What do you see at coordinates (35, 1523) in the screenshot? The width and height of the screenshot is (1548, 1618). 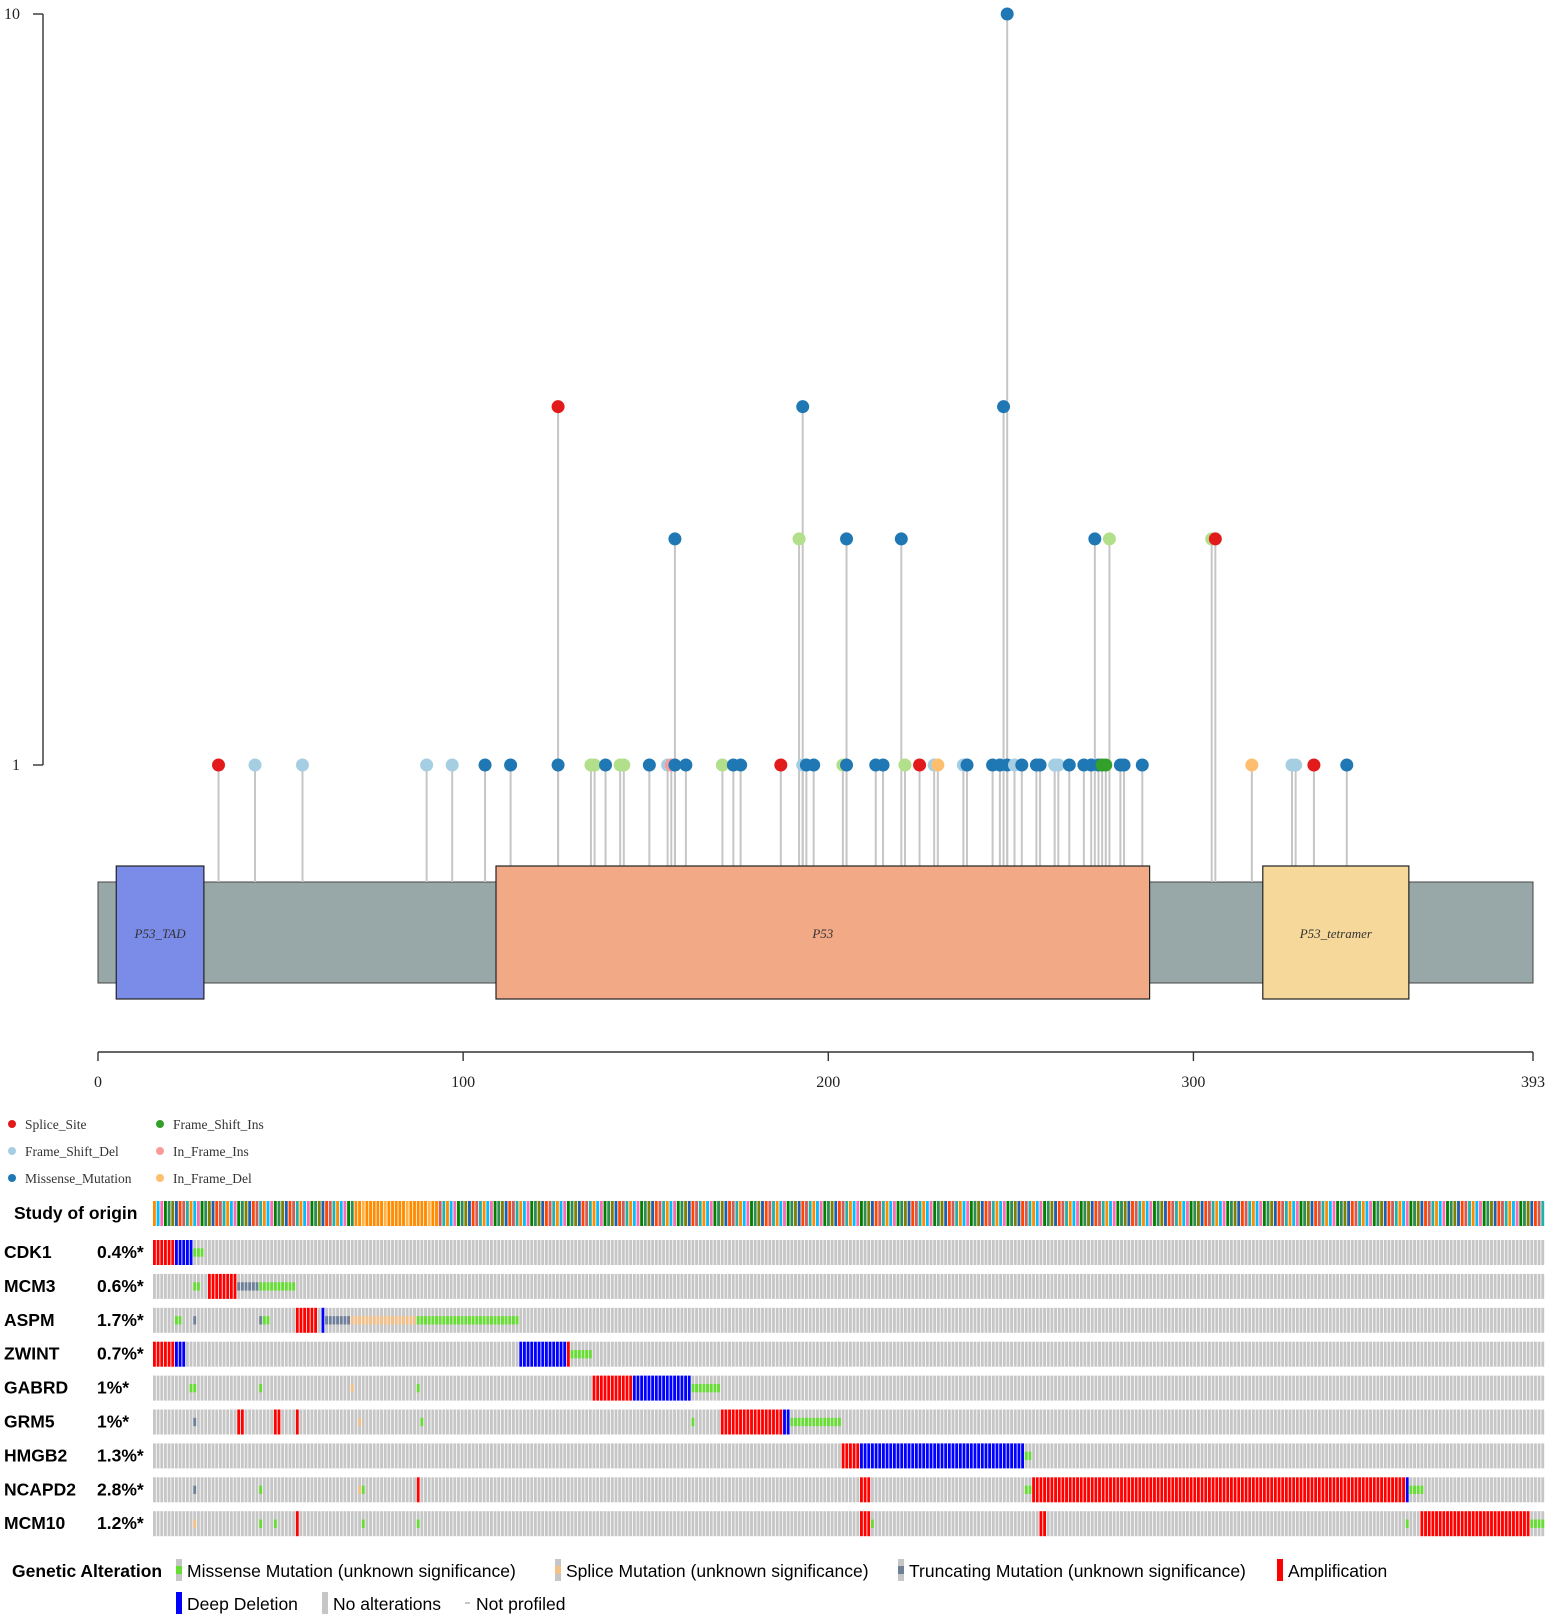 I see `gene-label: MCM10` at bounding box center [35, 1523].